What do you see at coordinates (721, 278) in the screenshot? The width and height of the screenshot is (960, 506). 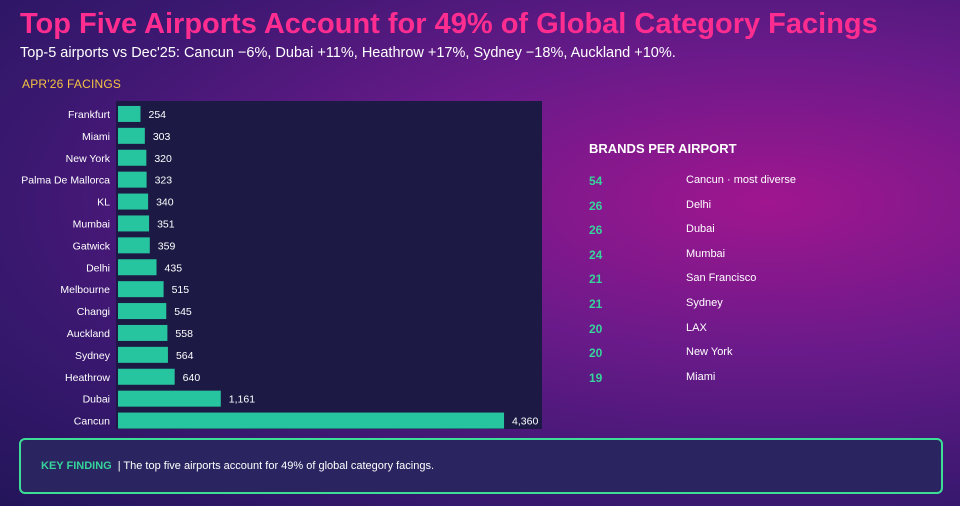 I see `brand-name: San Francisco` at bounding box center [721, 278].